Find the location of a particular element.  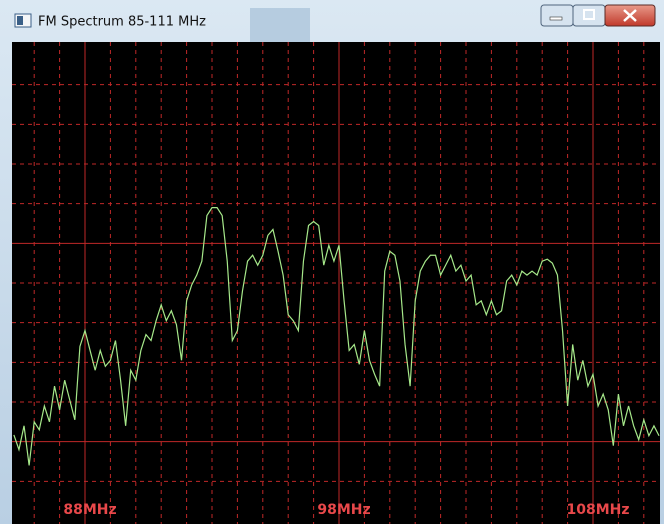

x-tick-label: 108MHz is located at coordinates (597, 510).